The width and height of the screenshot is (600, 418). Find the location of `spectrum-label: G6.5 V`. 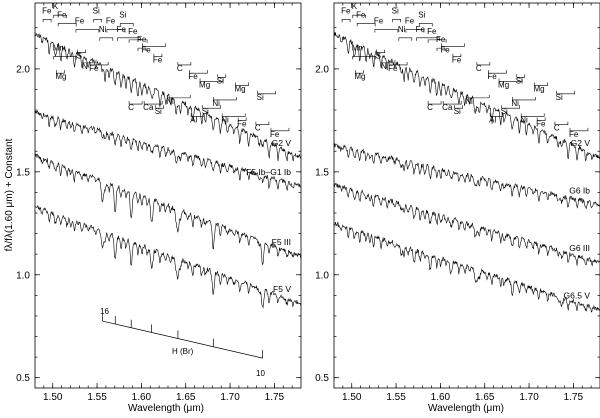

spectrum-label: G6.5 V is located at coordinates (577, 295).